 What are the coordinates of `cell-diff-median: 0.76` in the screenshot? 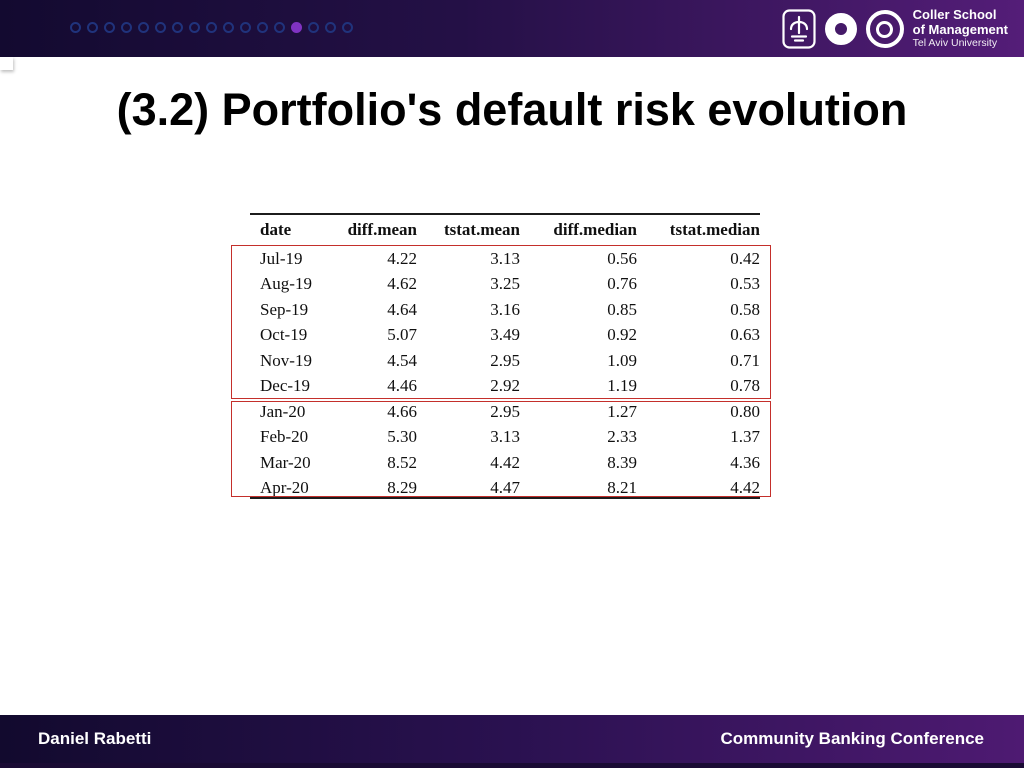 It's located at (622, 284).